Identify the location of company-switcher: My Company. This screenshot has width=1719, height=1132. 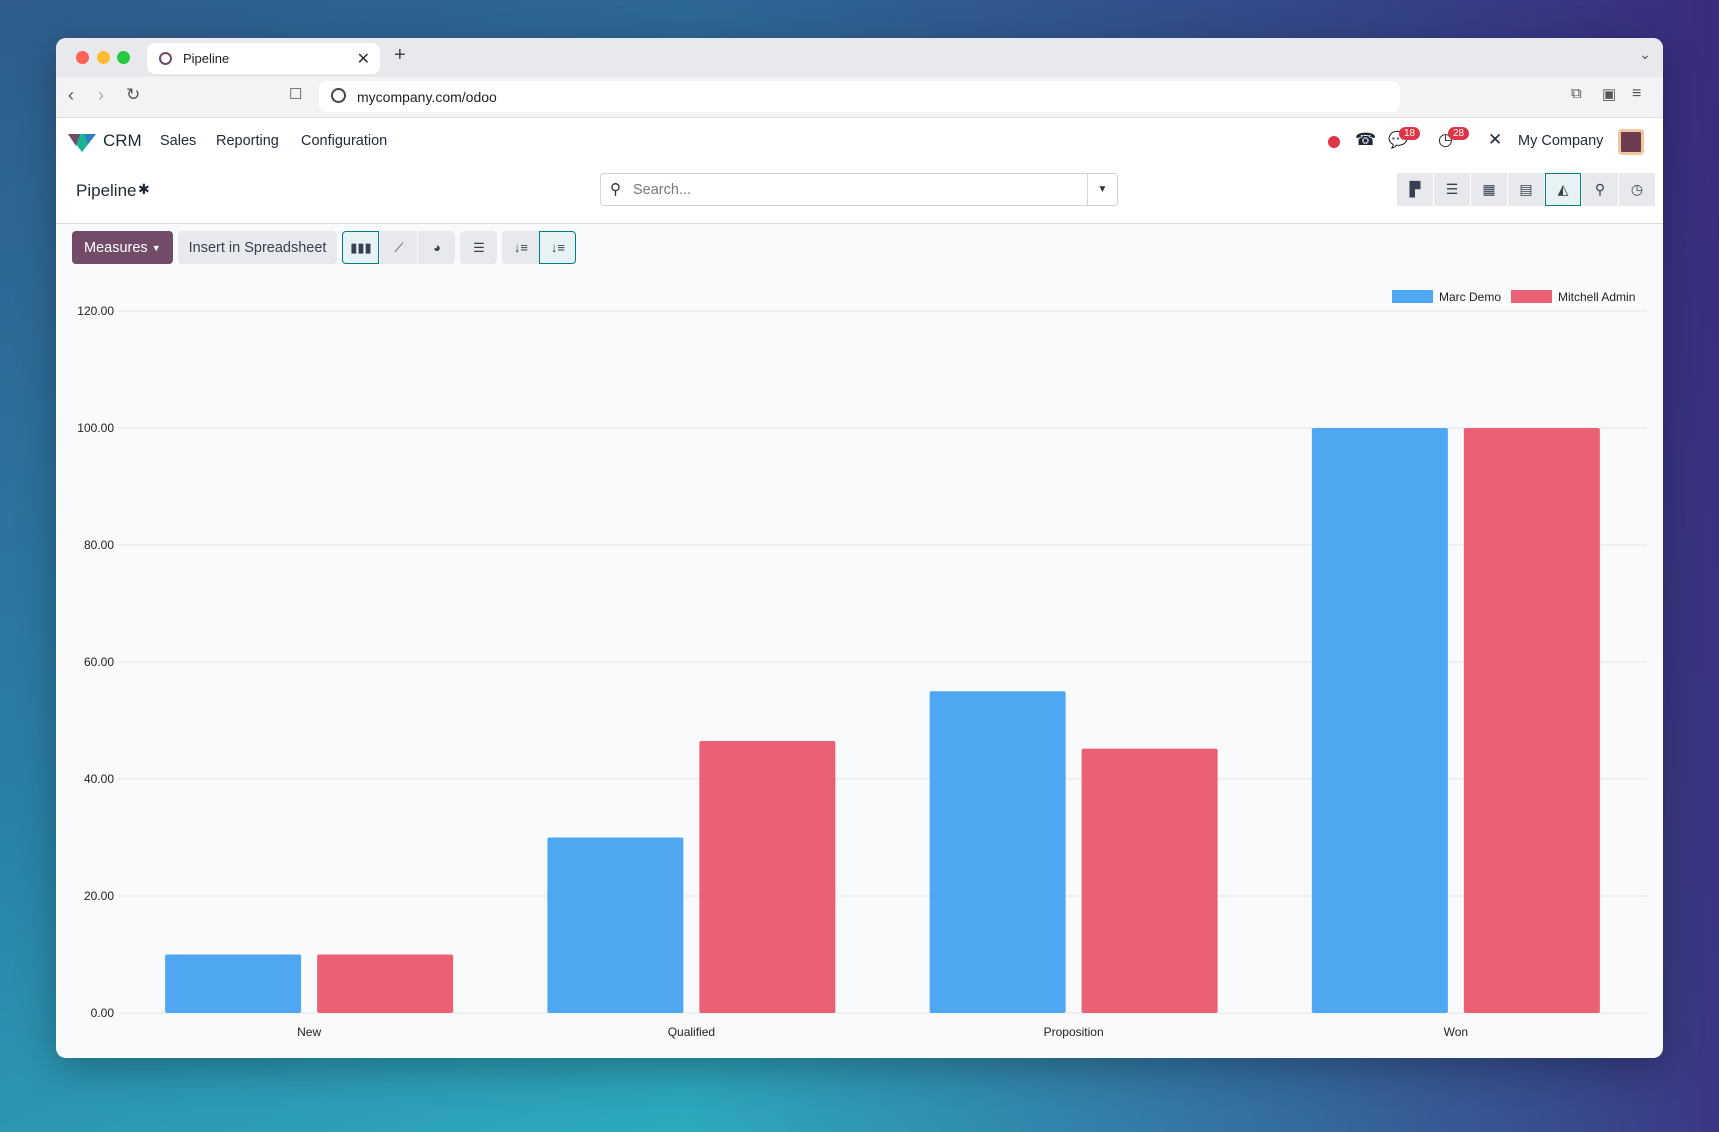
(1561, 141).